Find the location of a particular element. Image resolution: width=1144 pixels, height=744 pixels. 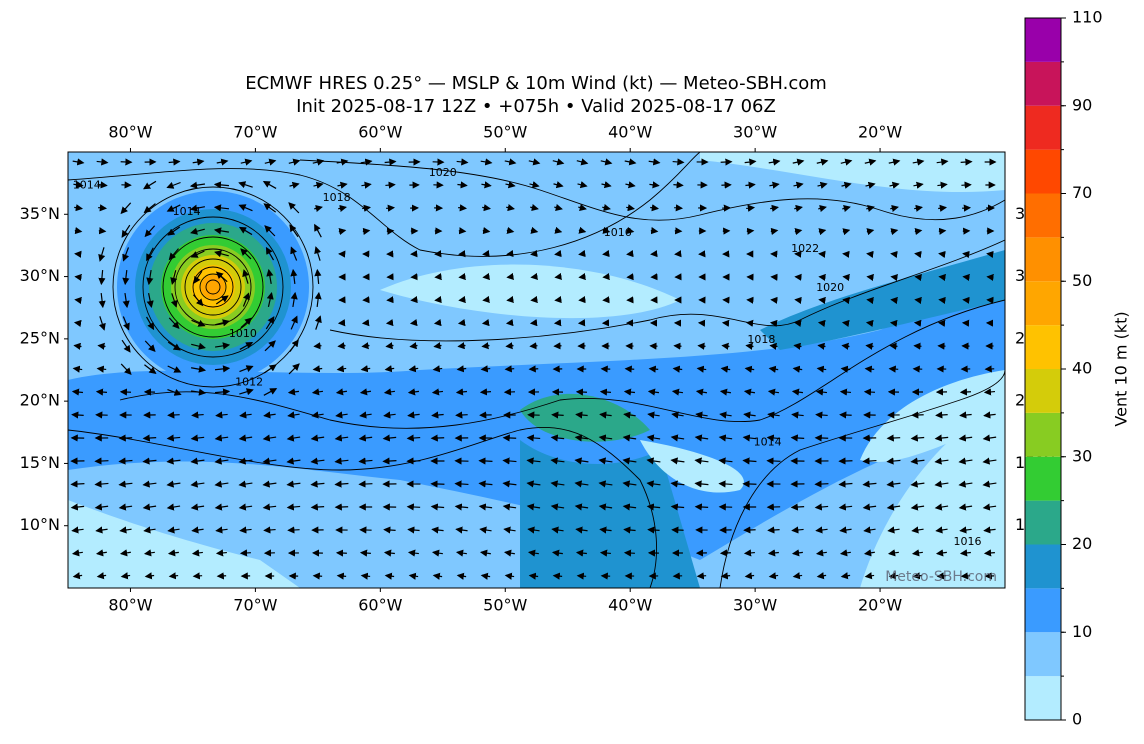

x-tick-label: 40°W is located at coordinates (630, 605).